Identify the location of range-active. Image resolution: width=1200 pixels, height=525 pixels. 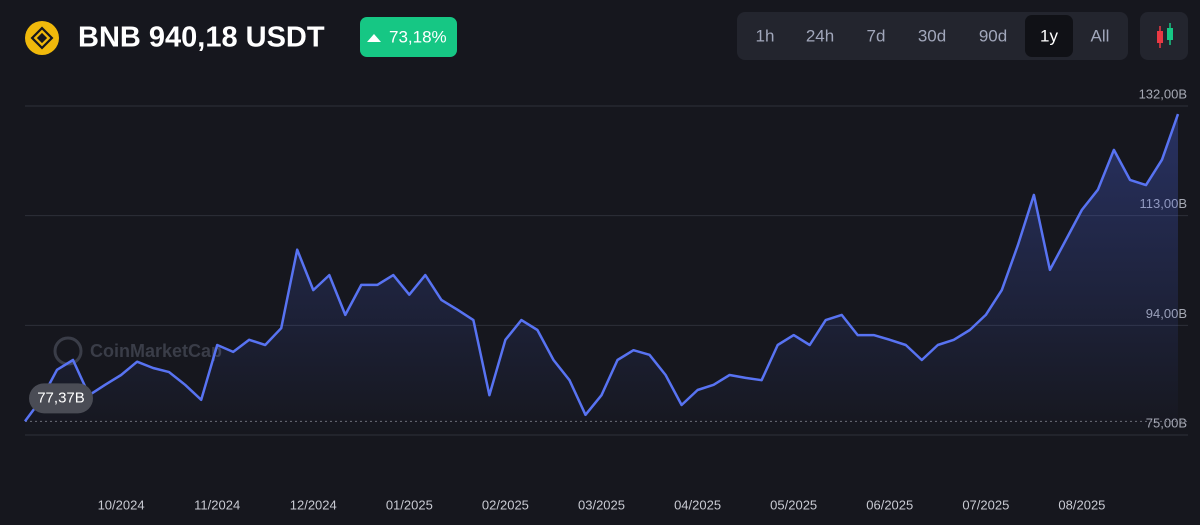
(1049, 36).